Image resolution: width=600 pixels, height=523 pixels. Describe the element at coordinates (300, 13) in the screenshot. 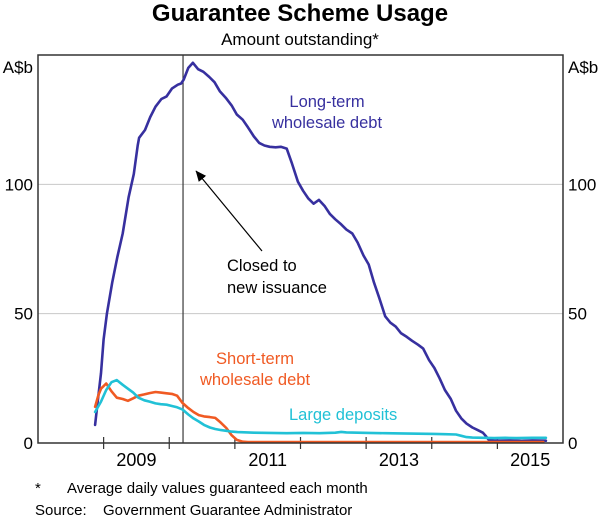

I see `chart-title: Guarantee Scheme Usage` at that location.